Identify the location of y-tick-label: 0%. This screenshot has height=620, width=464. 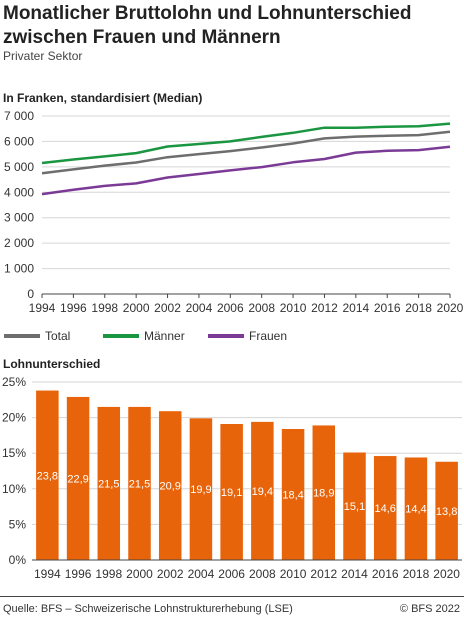
(18, 560).